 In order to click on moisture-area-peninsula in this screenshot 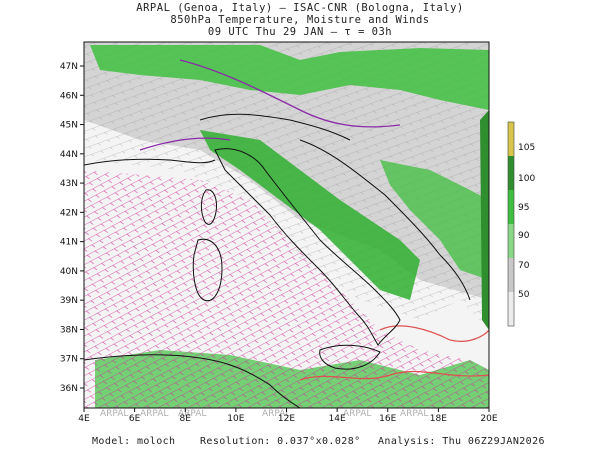, I will do `click(310, 215)`.